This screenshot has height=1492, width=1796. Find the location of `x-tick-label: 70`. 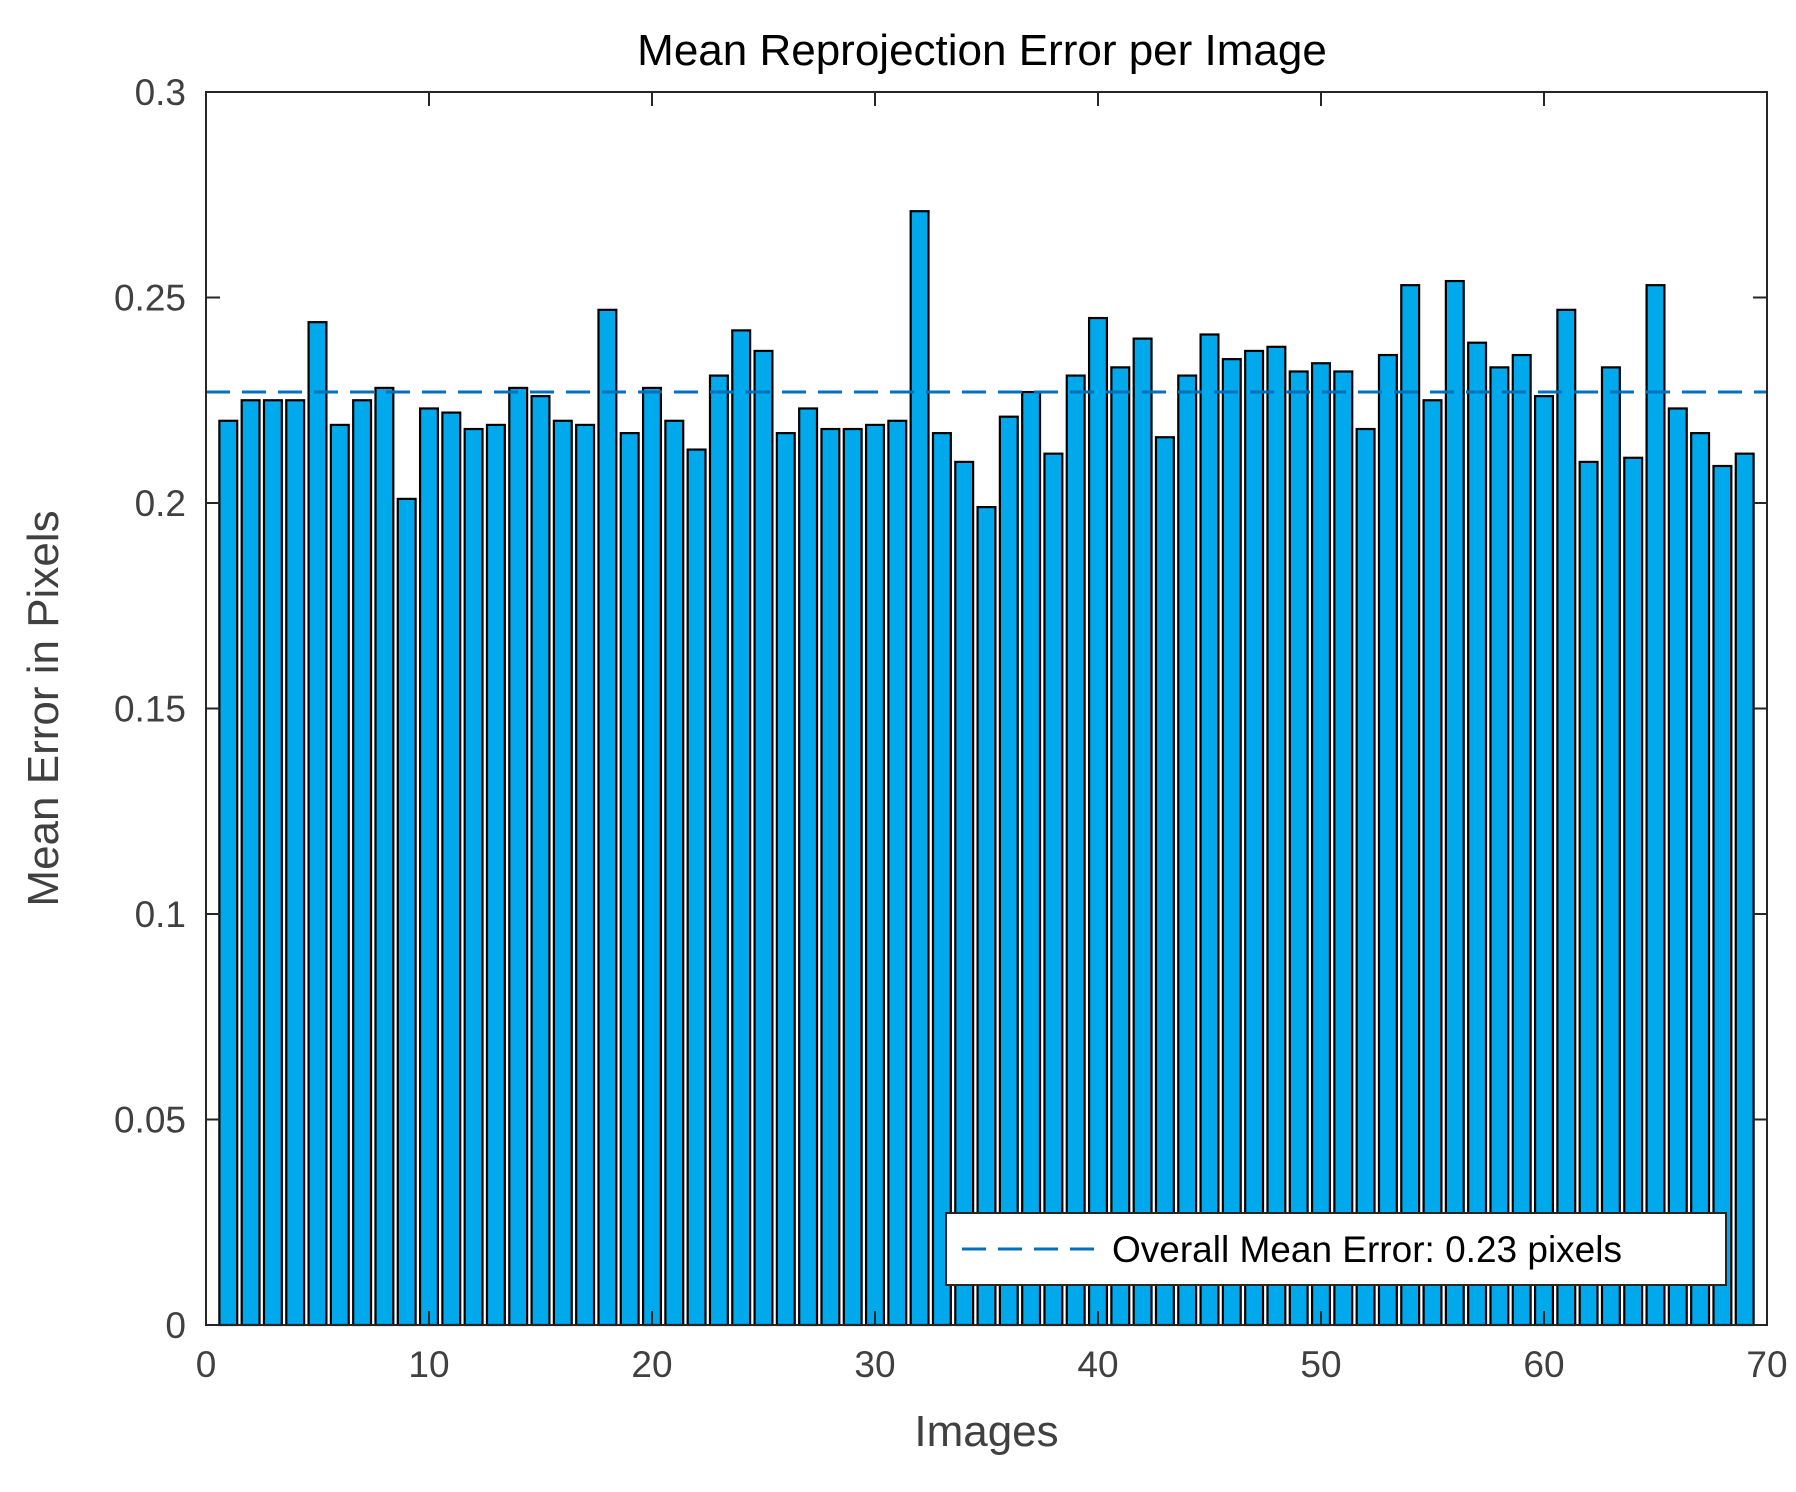

x-tick-label: 70 is located at coordinates (1766, 1364).